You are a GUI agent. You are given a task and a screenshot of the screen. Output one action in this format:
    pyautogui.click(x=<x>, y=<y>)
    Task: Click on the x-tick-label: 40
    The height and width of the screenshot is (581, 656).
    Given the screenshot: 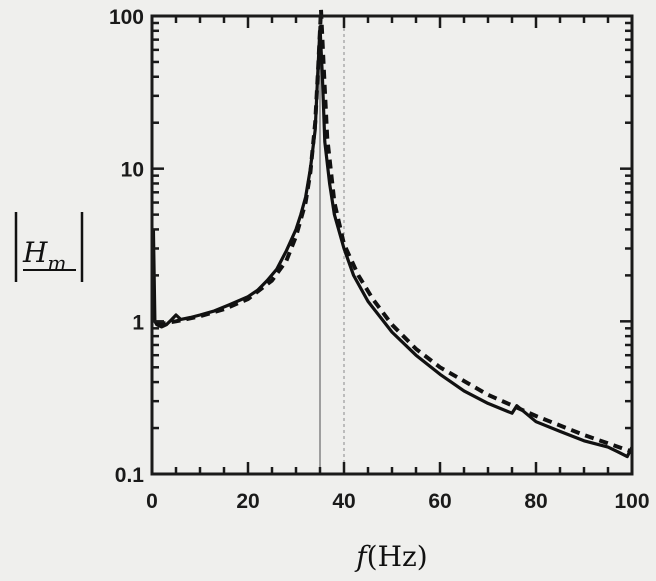 What is the action you would take?
    pyautogui.click(x=343, y=501)
    